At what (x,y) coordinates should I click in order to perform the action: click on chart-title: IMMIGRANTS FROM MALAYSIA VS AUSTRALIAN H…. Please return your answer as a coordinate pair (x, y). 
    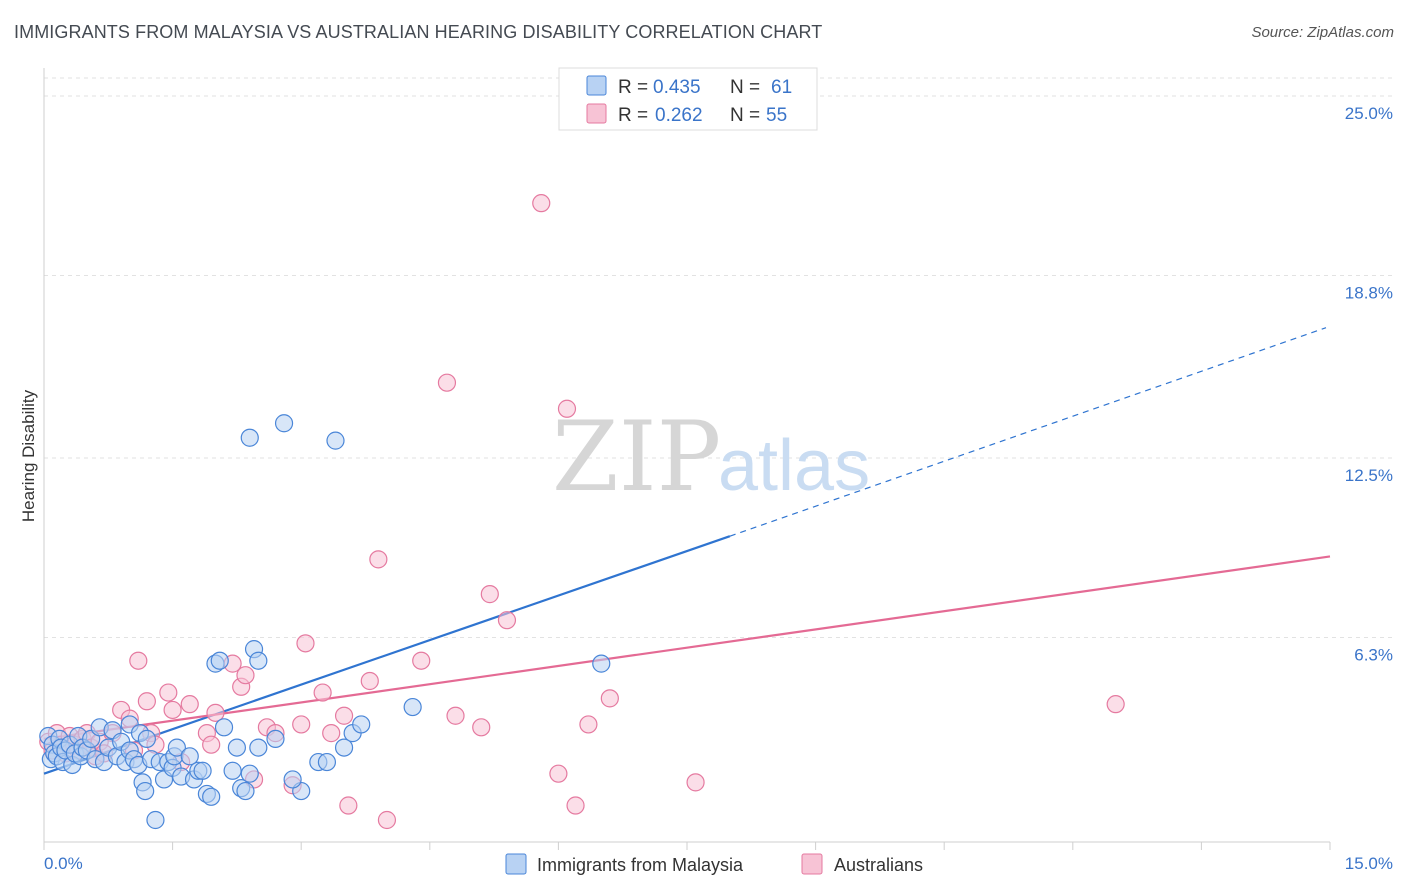
    Looking at the image, I should click on (418, 32).